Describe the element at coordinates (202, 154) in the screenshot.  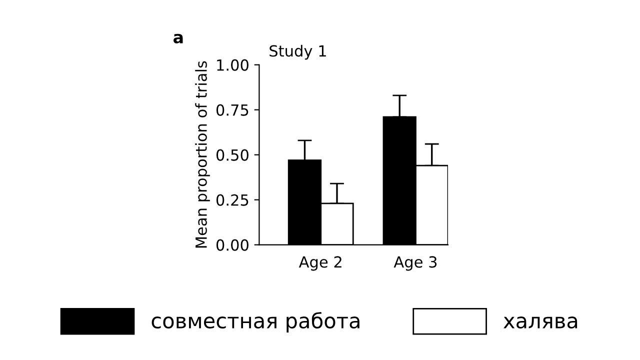
I see `y-axis-title: Mean proportion of trials` at that location.